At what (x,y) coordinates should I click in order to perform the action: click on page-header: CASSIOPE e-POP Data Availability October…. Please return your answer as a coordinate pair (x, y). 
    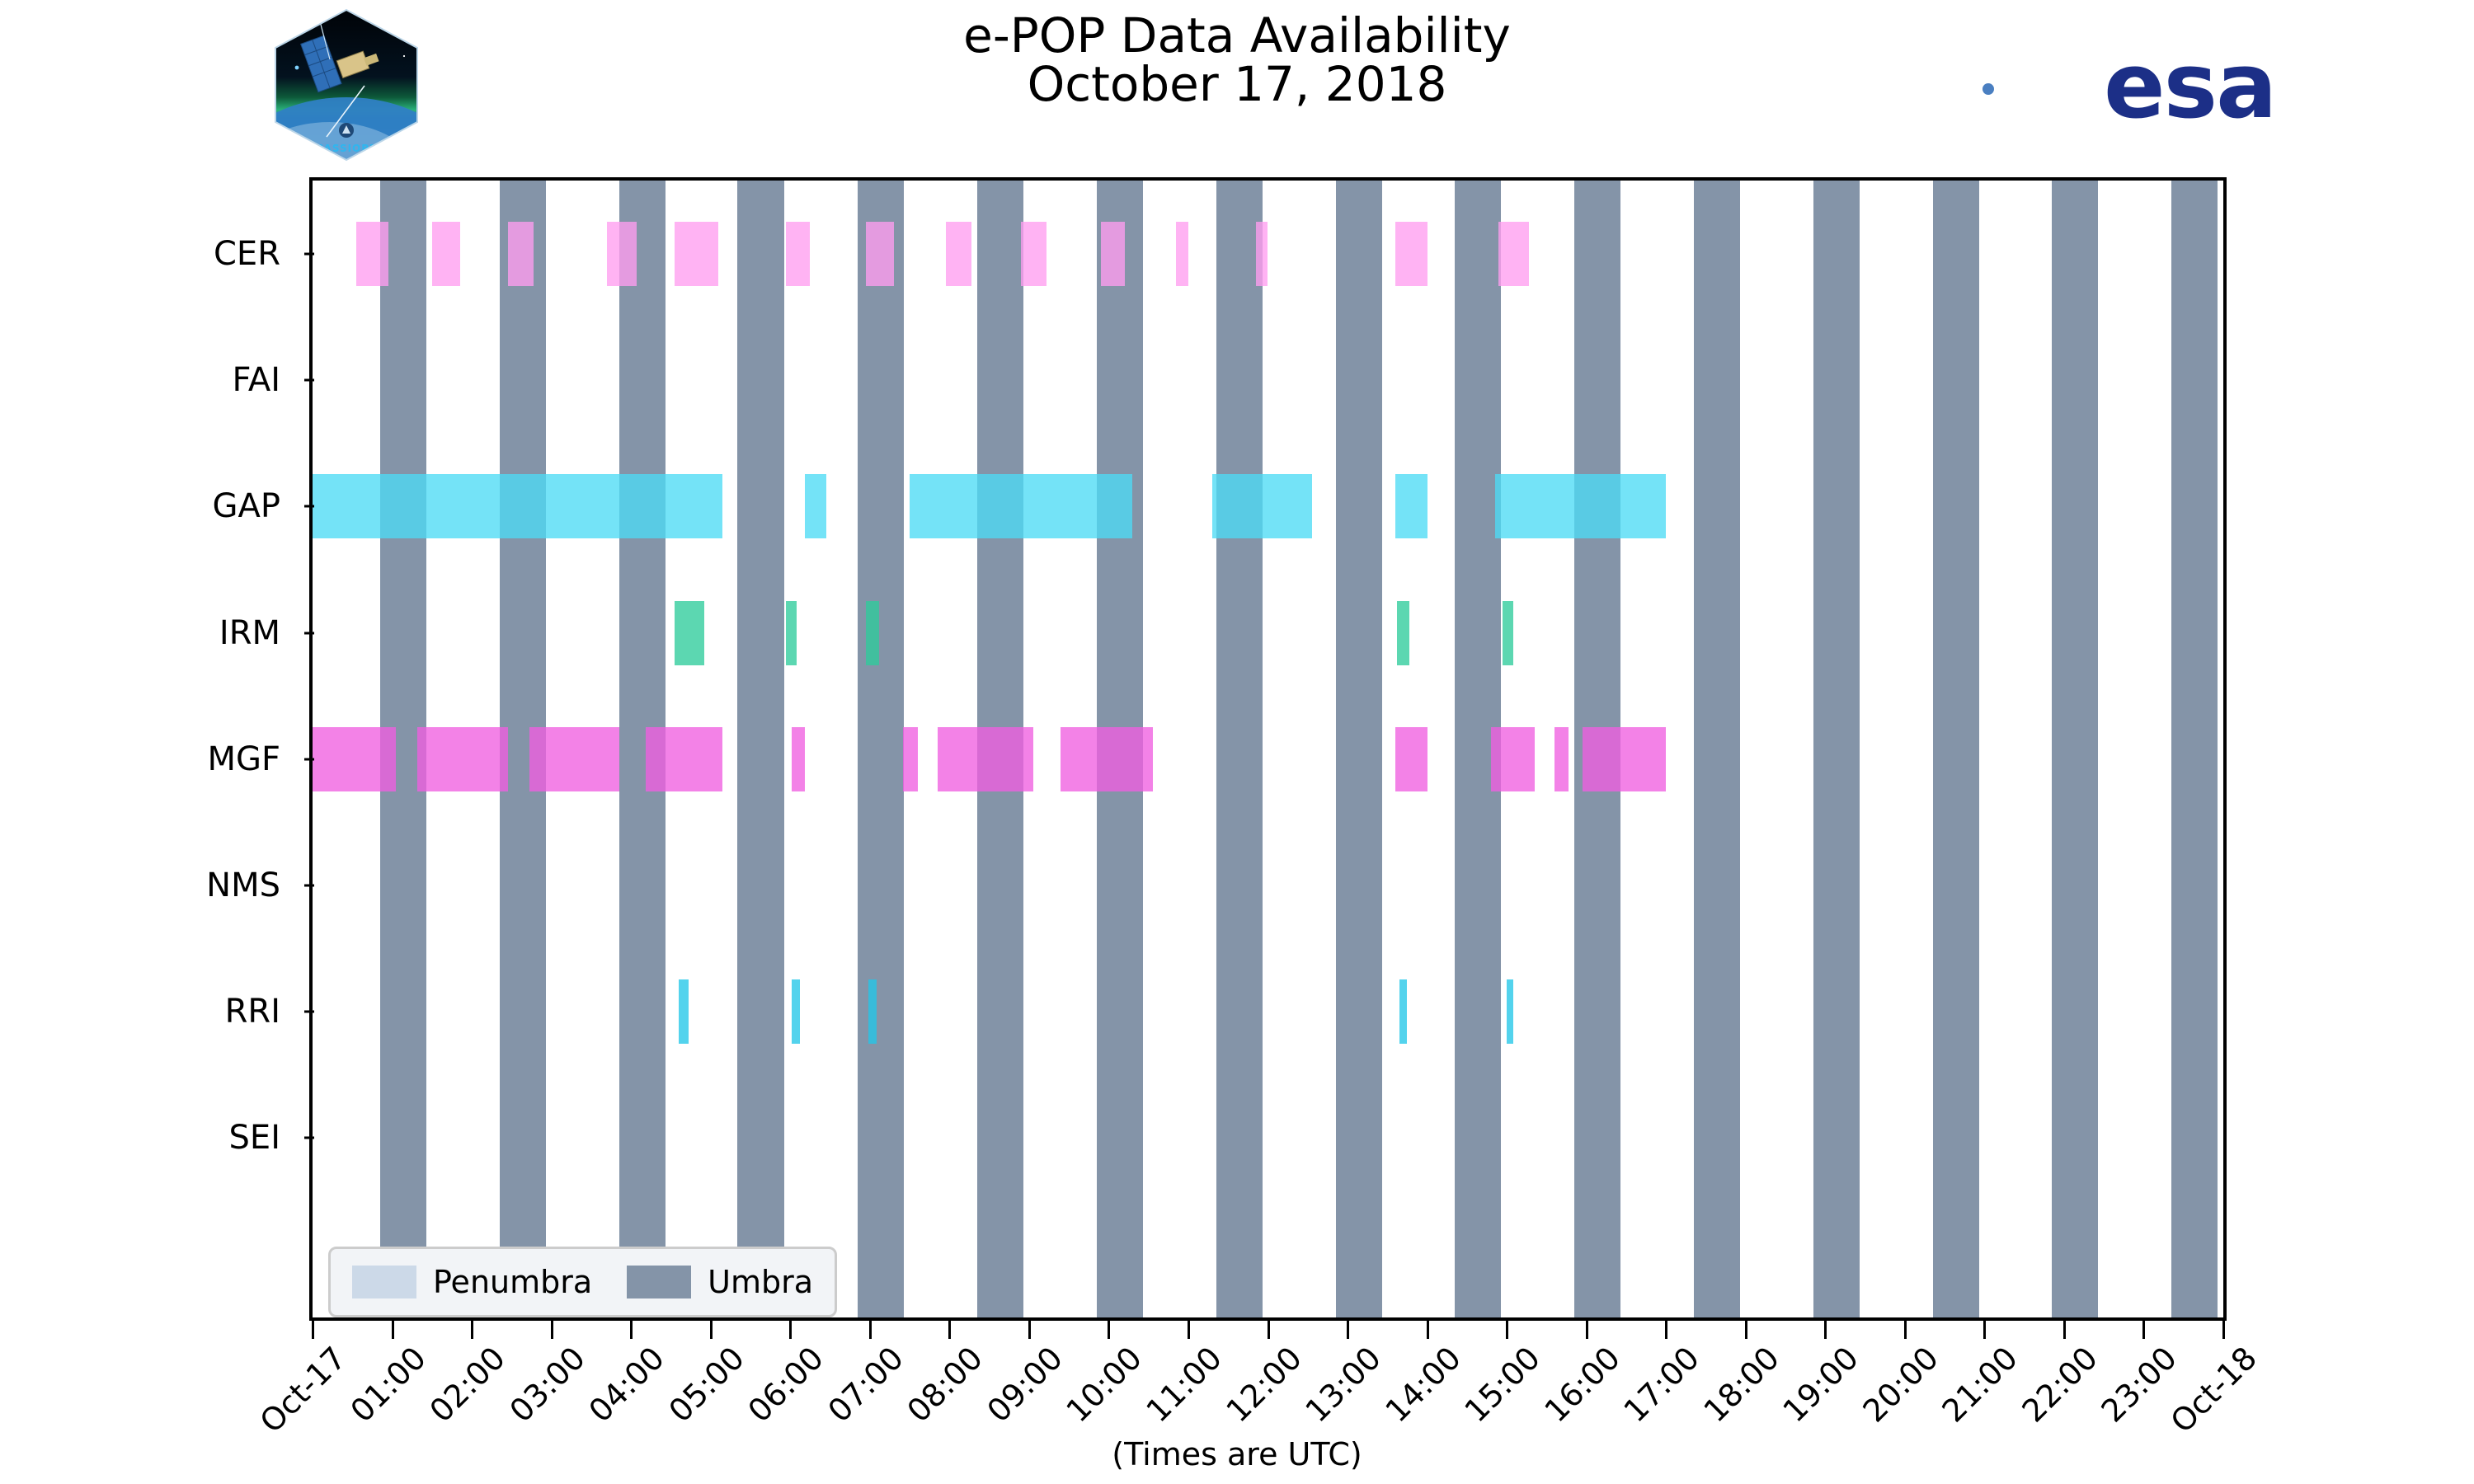
    Looking at the image, I should click on (1237, 88).